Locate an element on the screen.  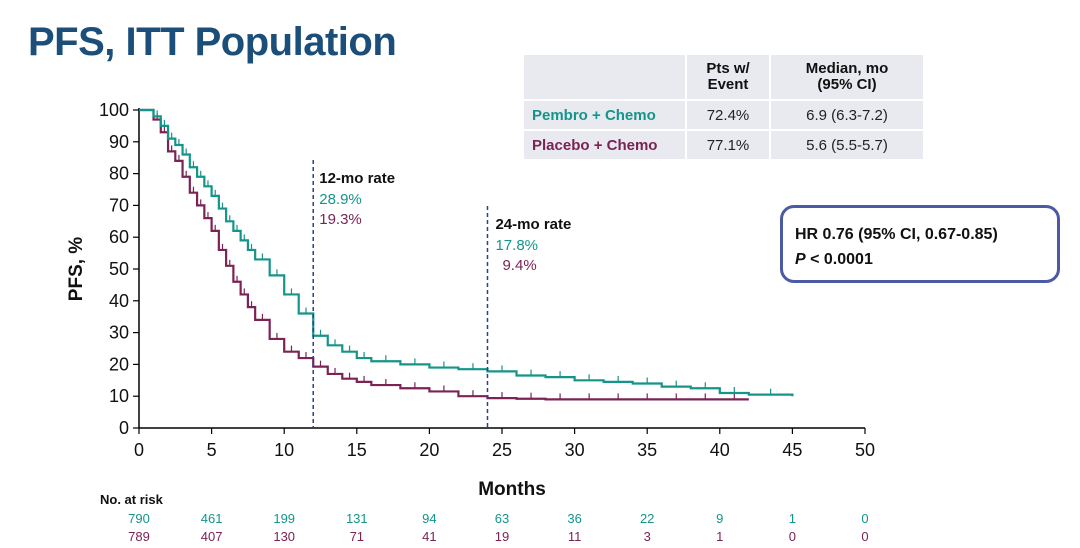
x-tick-label: 25 is located at coordinates (502, 450).